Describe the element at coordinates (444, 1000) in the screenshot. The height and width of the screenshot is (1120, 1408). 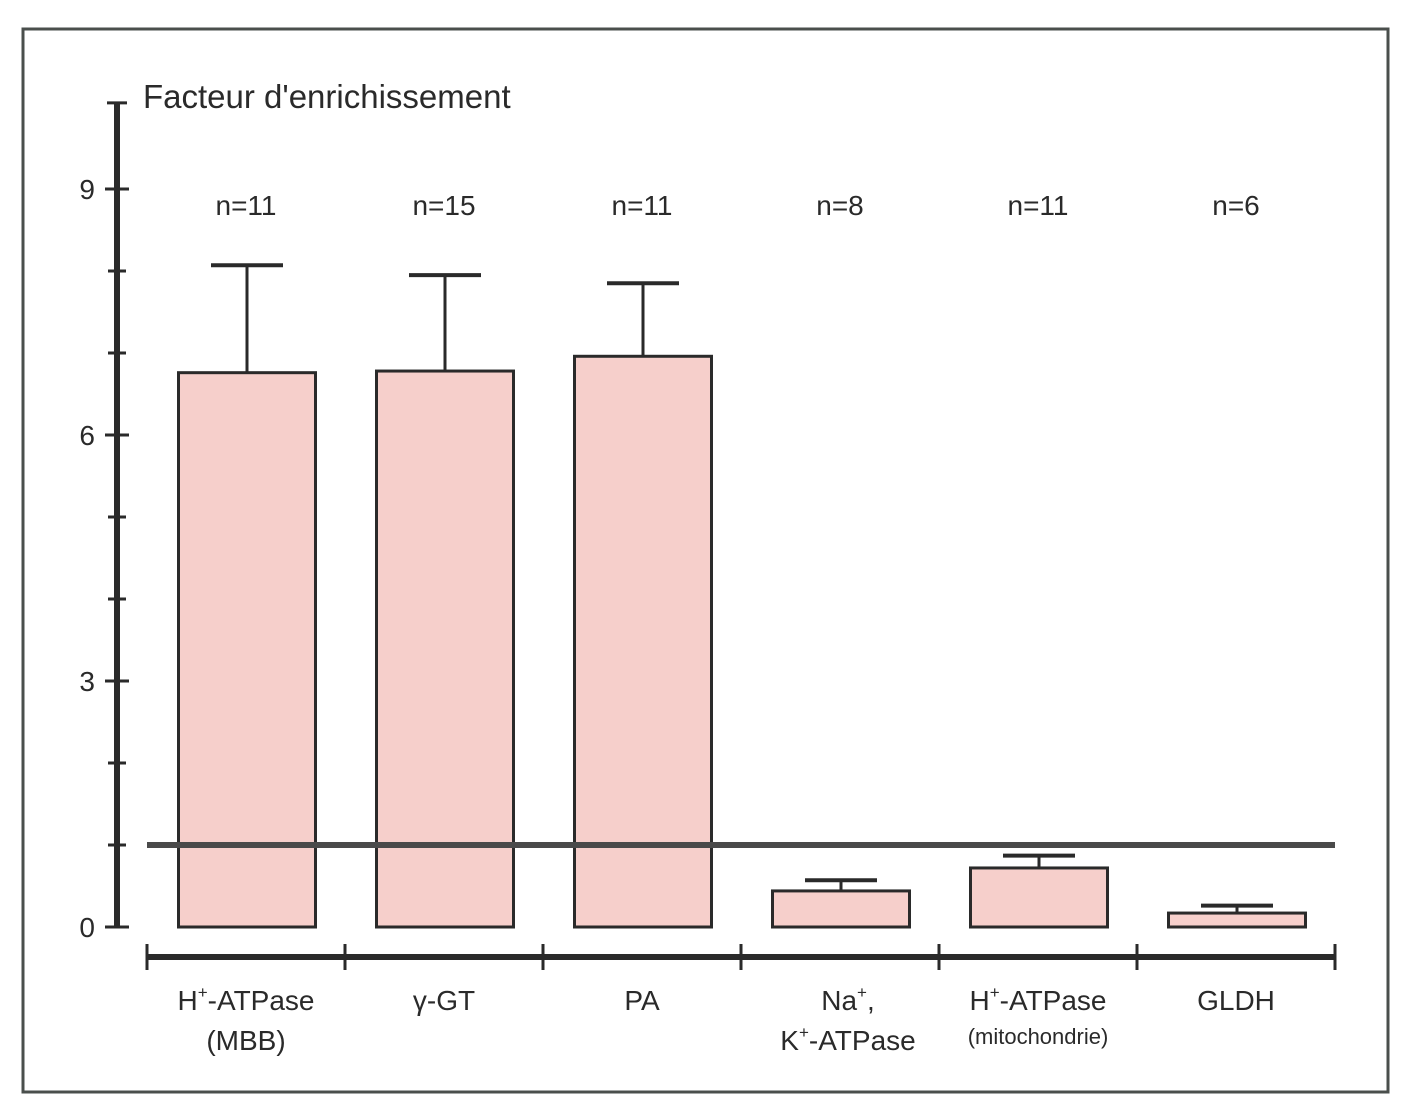
I see `category-label: γ-GT` at that location.